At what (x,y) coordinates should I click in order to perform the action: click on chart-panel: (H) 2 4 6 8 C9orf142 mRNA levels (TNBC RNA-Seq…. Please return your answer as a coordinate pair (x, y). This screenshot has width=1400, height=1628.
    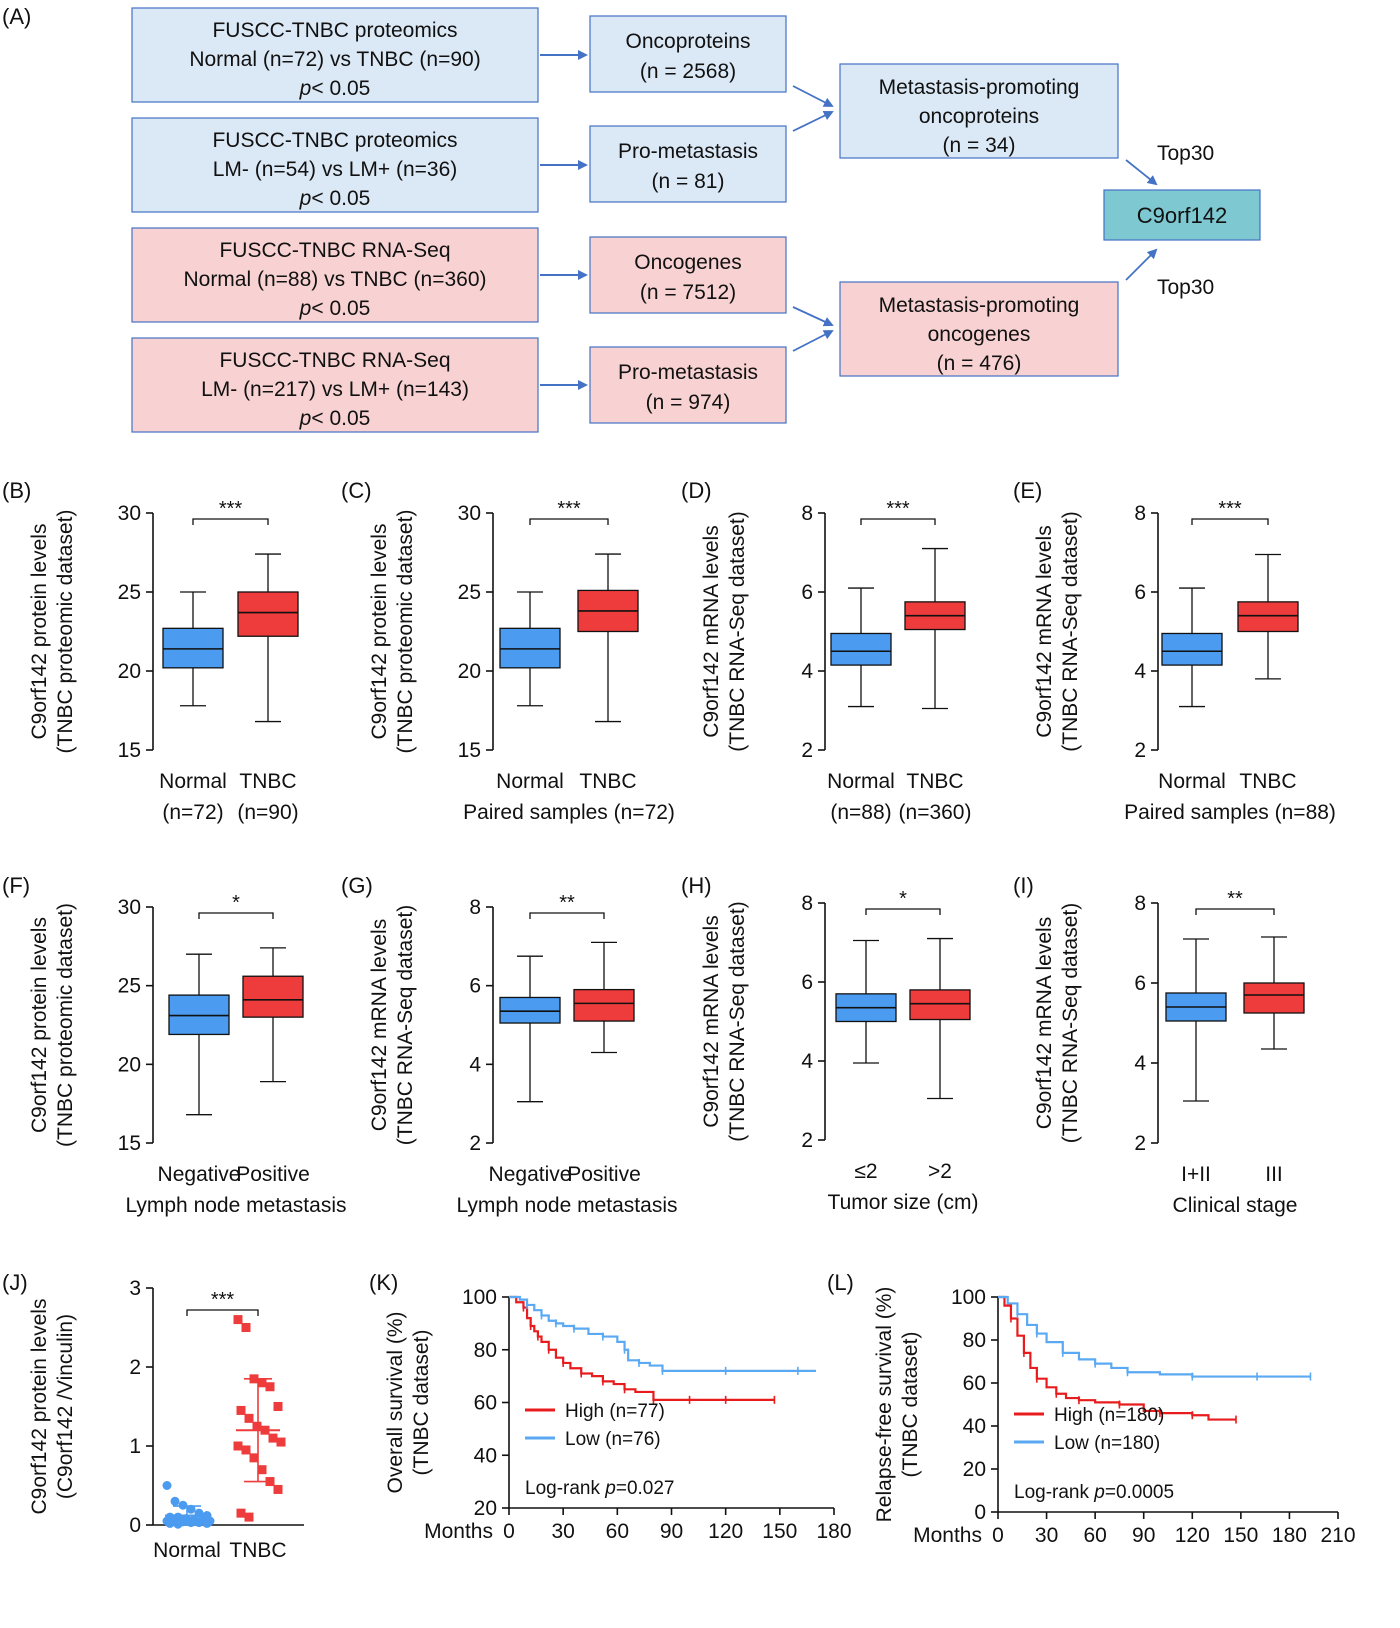
    Looking at the image, I should click on (829, 1043).